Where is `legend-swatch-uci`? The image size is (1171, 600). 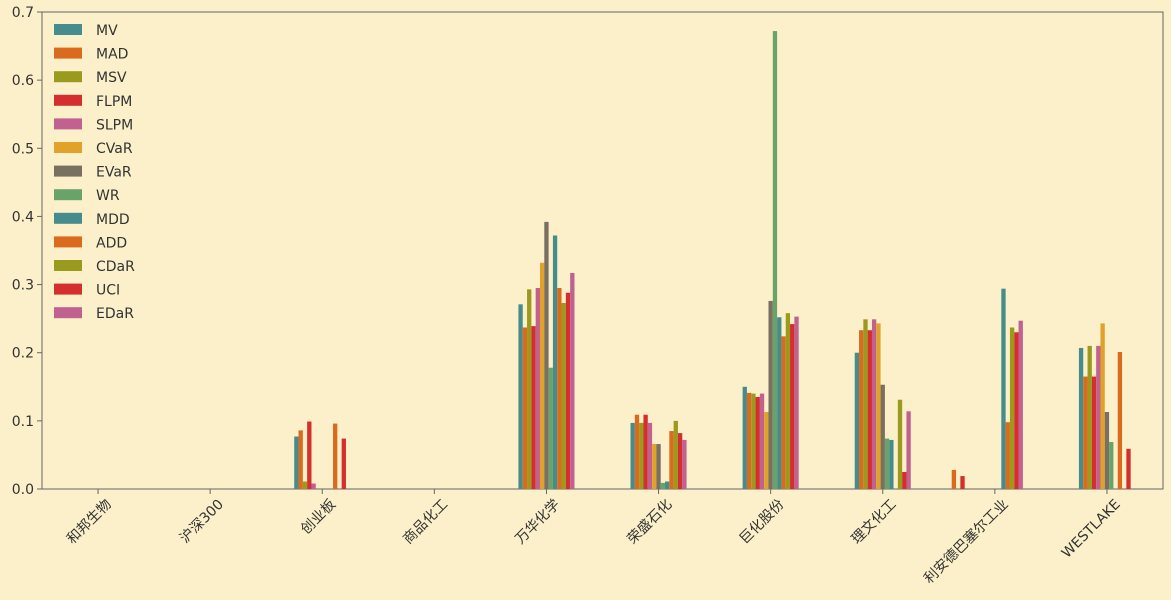 legend-swatch-uci is located at coordinates (68, 289).